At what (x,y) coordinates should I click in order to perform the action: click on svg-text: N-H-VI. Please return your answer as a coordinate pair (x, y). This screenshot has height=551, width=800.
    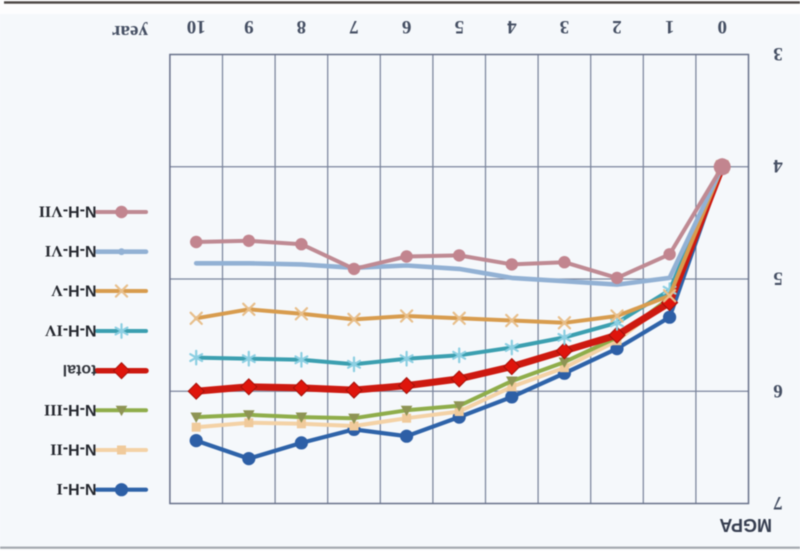
    Looking at the image, I should click on (71, 250).